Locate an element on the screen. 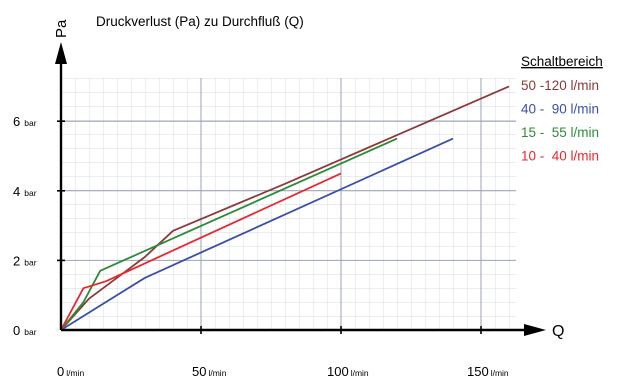  y-tick-label: 4 bar is located at coordinates (25, 191).